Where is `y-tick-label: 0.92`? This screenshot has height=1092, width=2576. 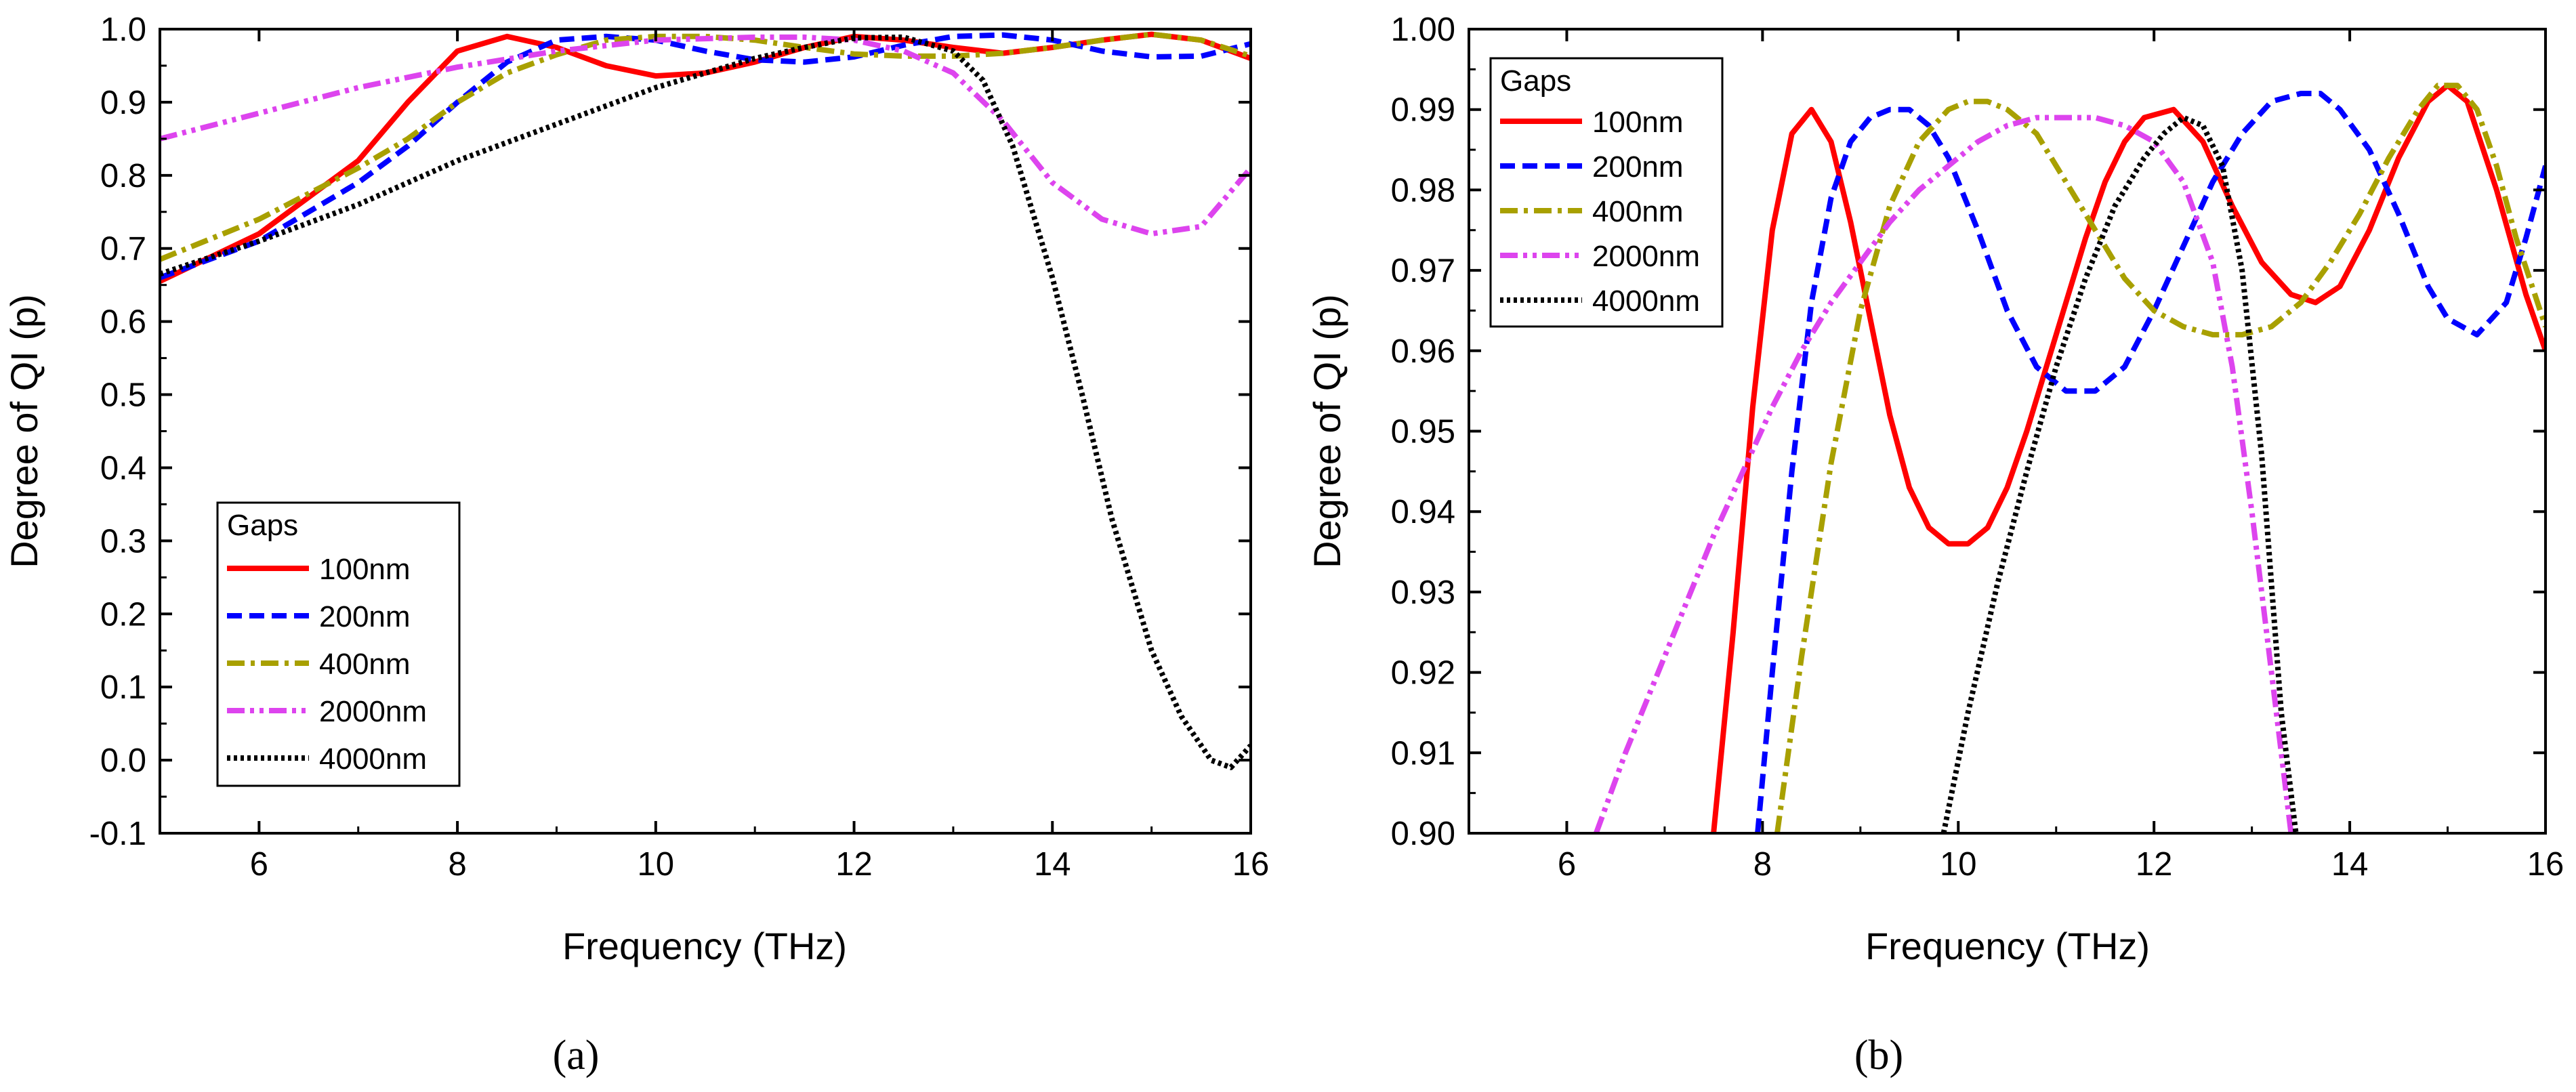 y-tick-label: 0.92 is located at coordinates (1423, 673).